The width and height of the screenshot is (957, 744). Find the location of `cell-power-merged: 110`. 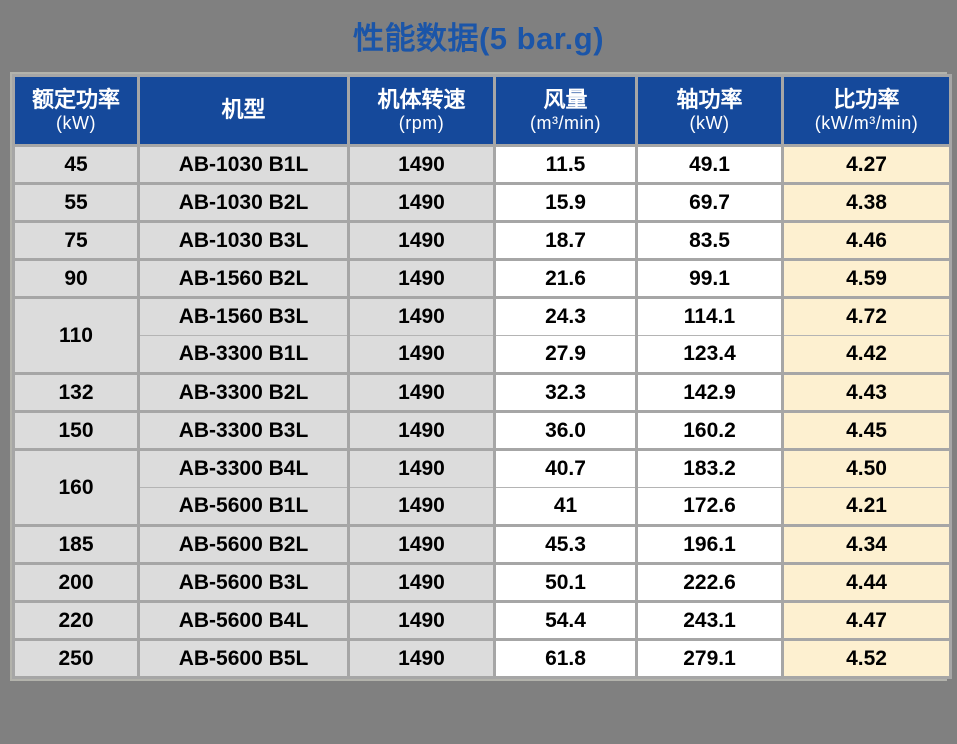

cell-power-merged: 110 is located at coordinates (76, 335).